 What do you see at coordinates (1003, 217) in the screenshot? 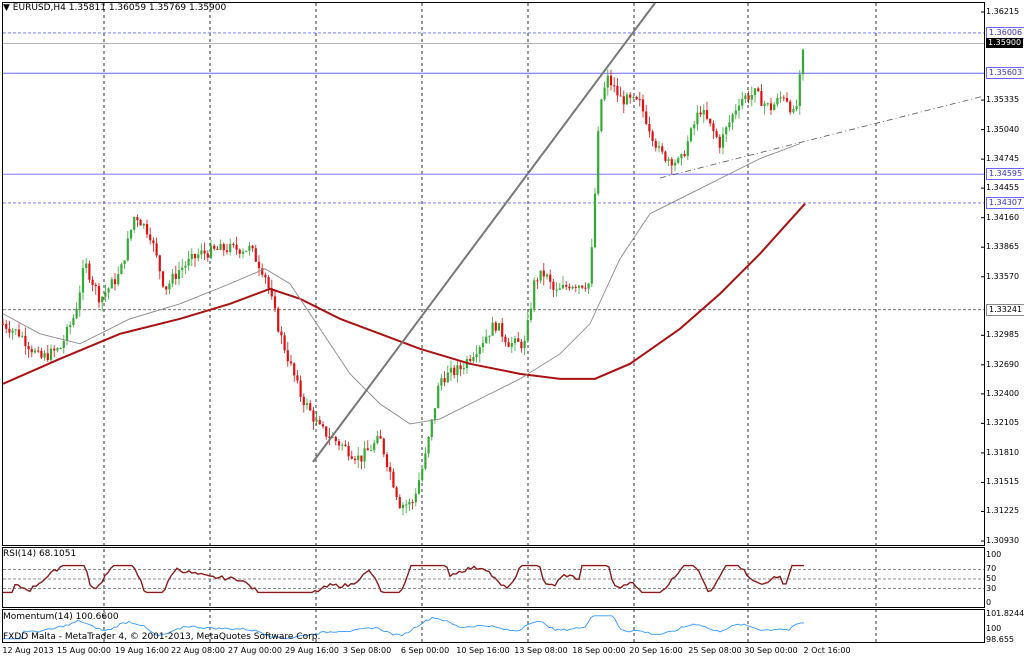
I see `price-label: 1.34160` at bounding box center [1003, 217].